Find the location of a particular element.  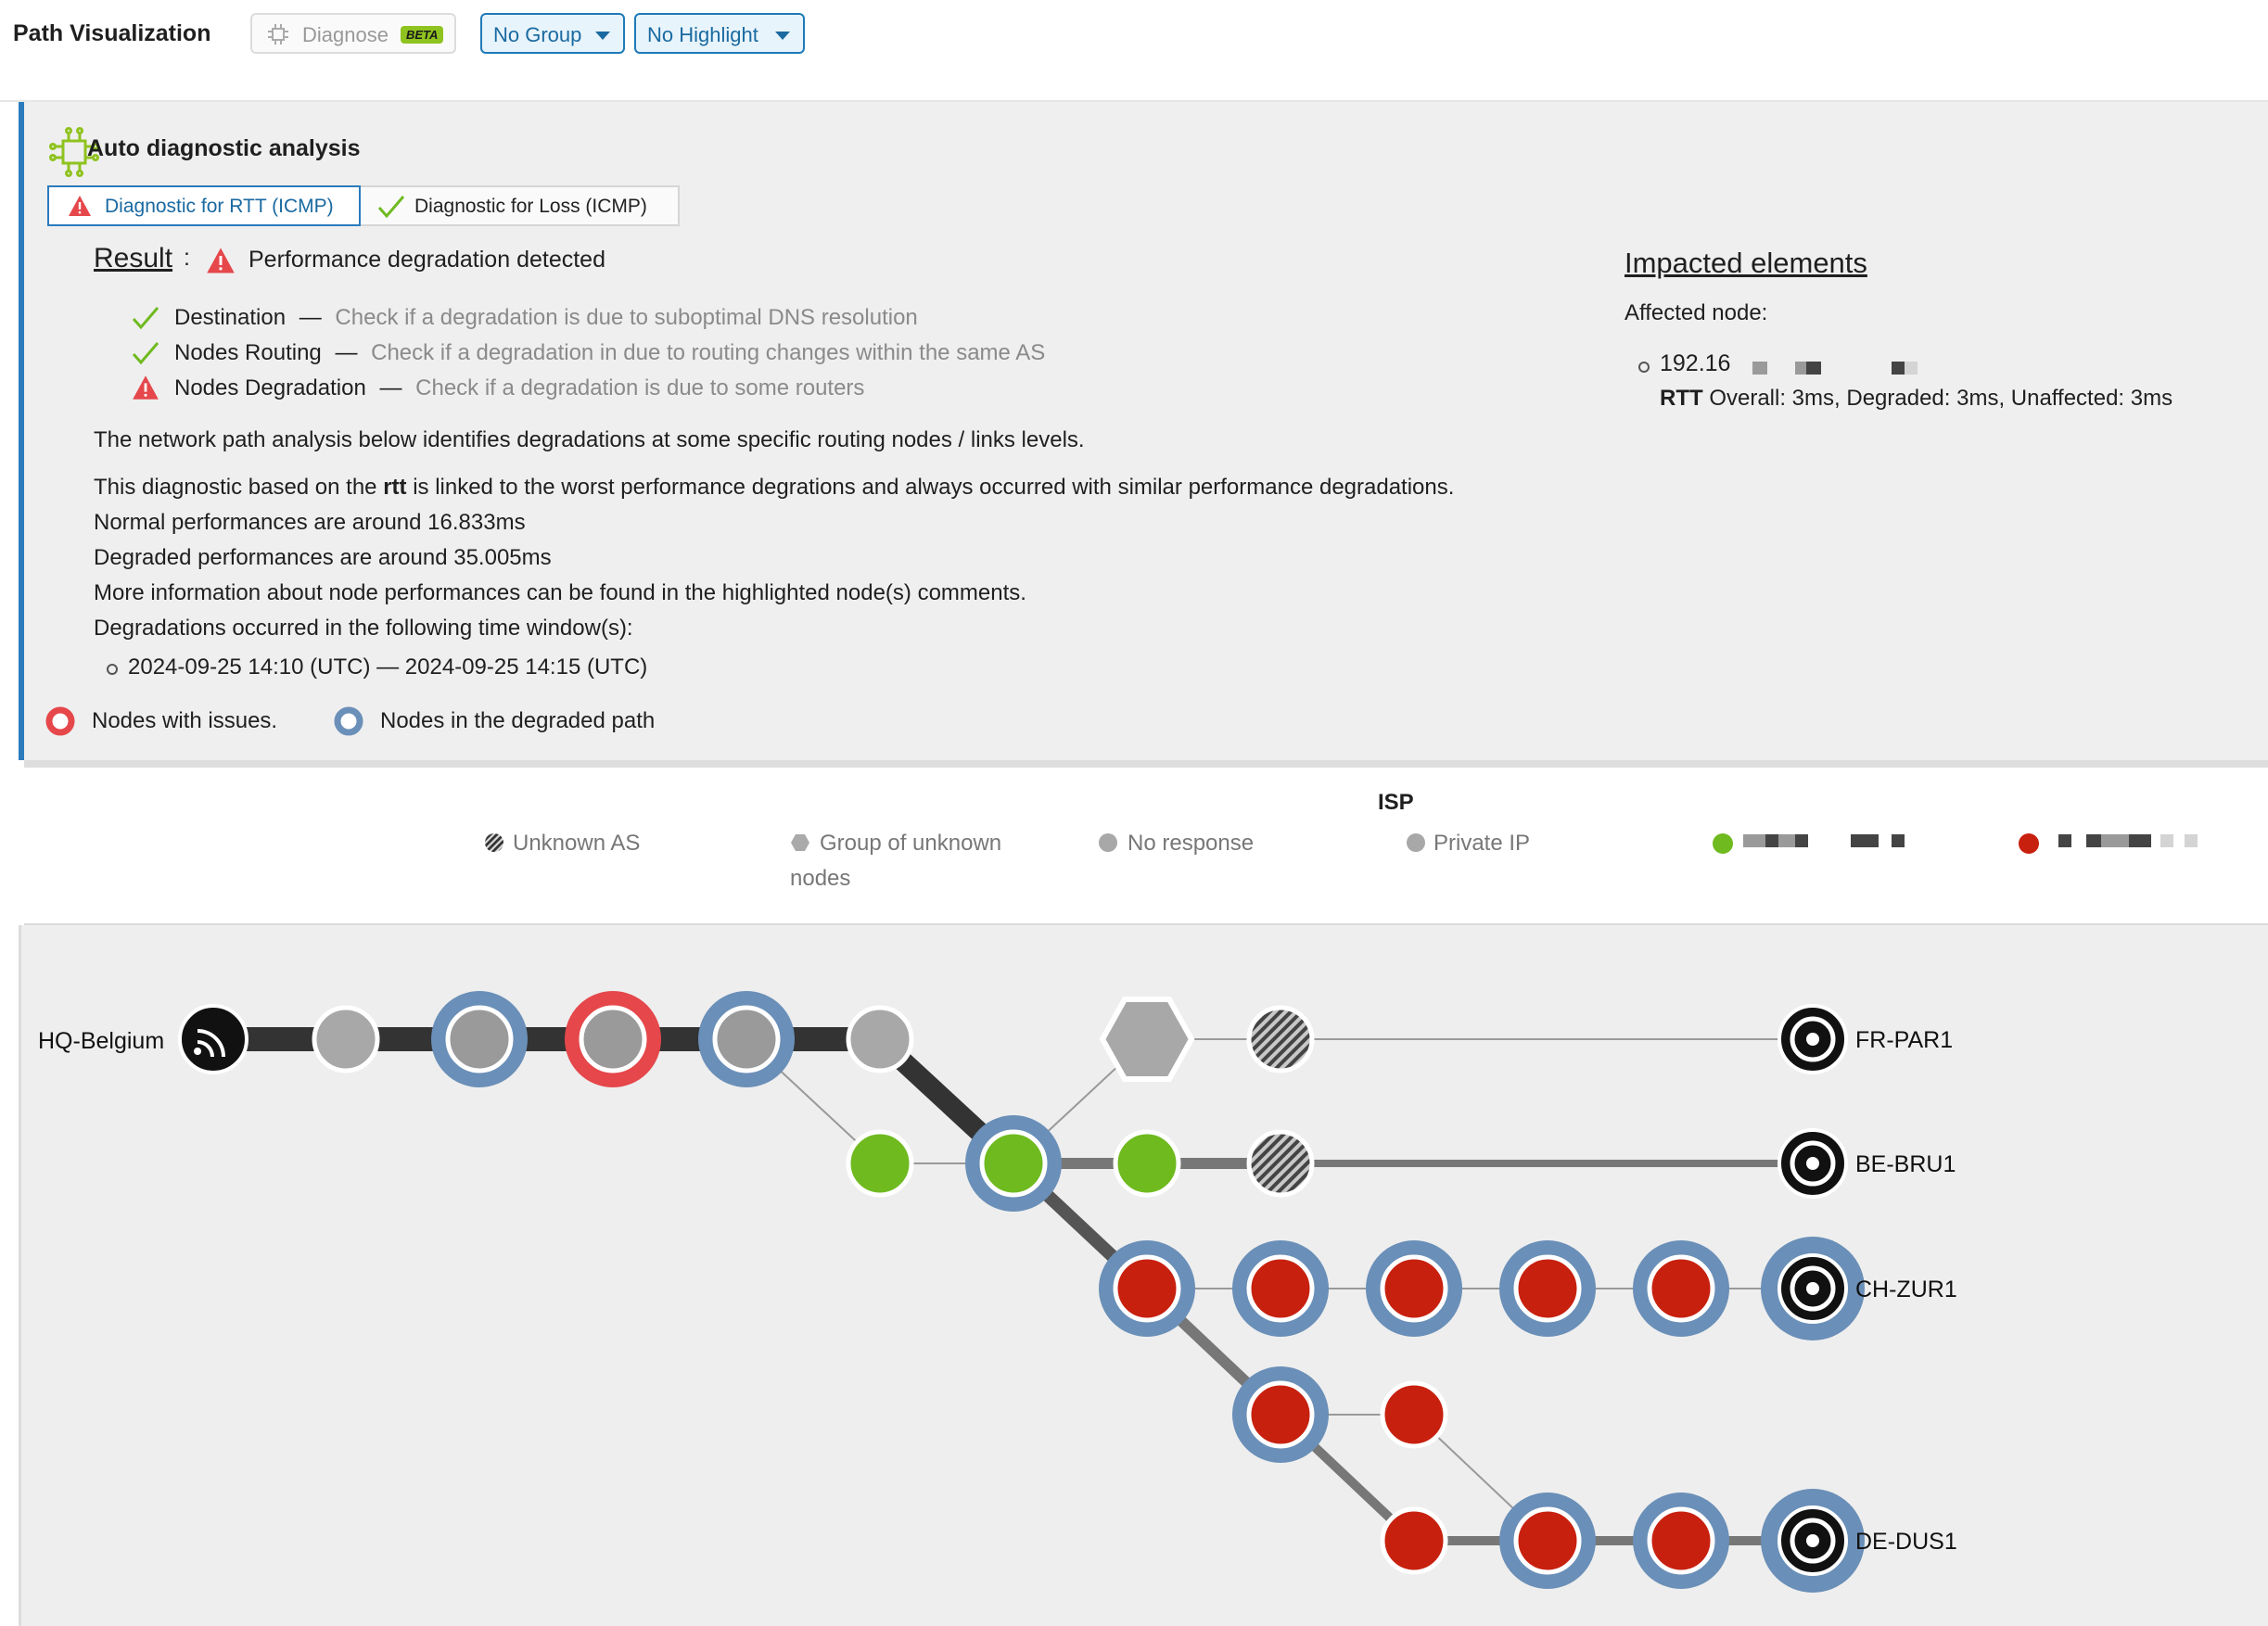

destination-node-fr-par1 is located at coordinates (1812, 1039).